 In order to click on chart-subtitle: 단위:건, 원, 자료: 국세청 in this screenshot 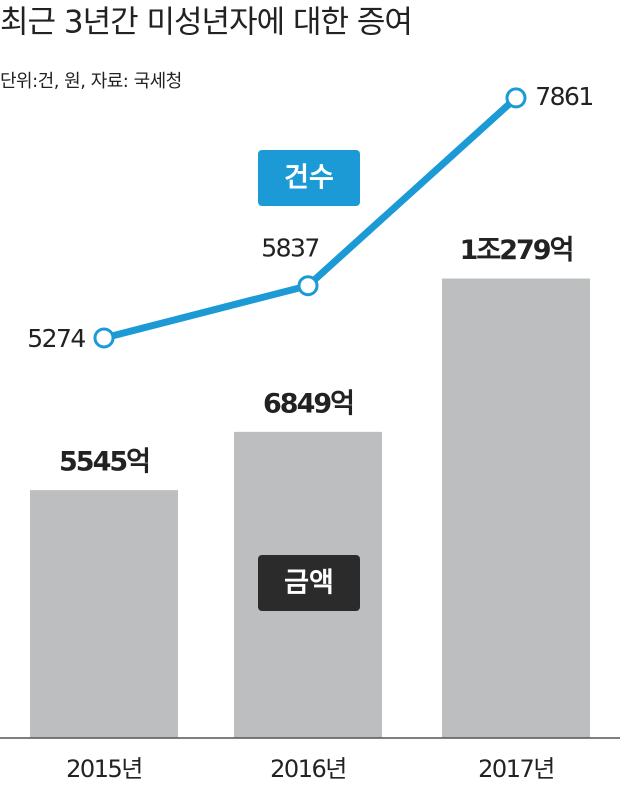, I will do `click(91, 81)`.